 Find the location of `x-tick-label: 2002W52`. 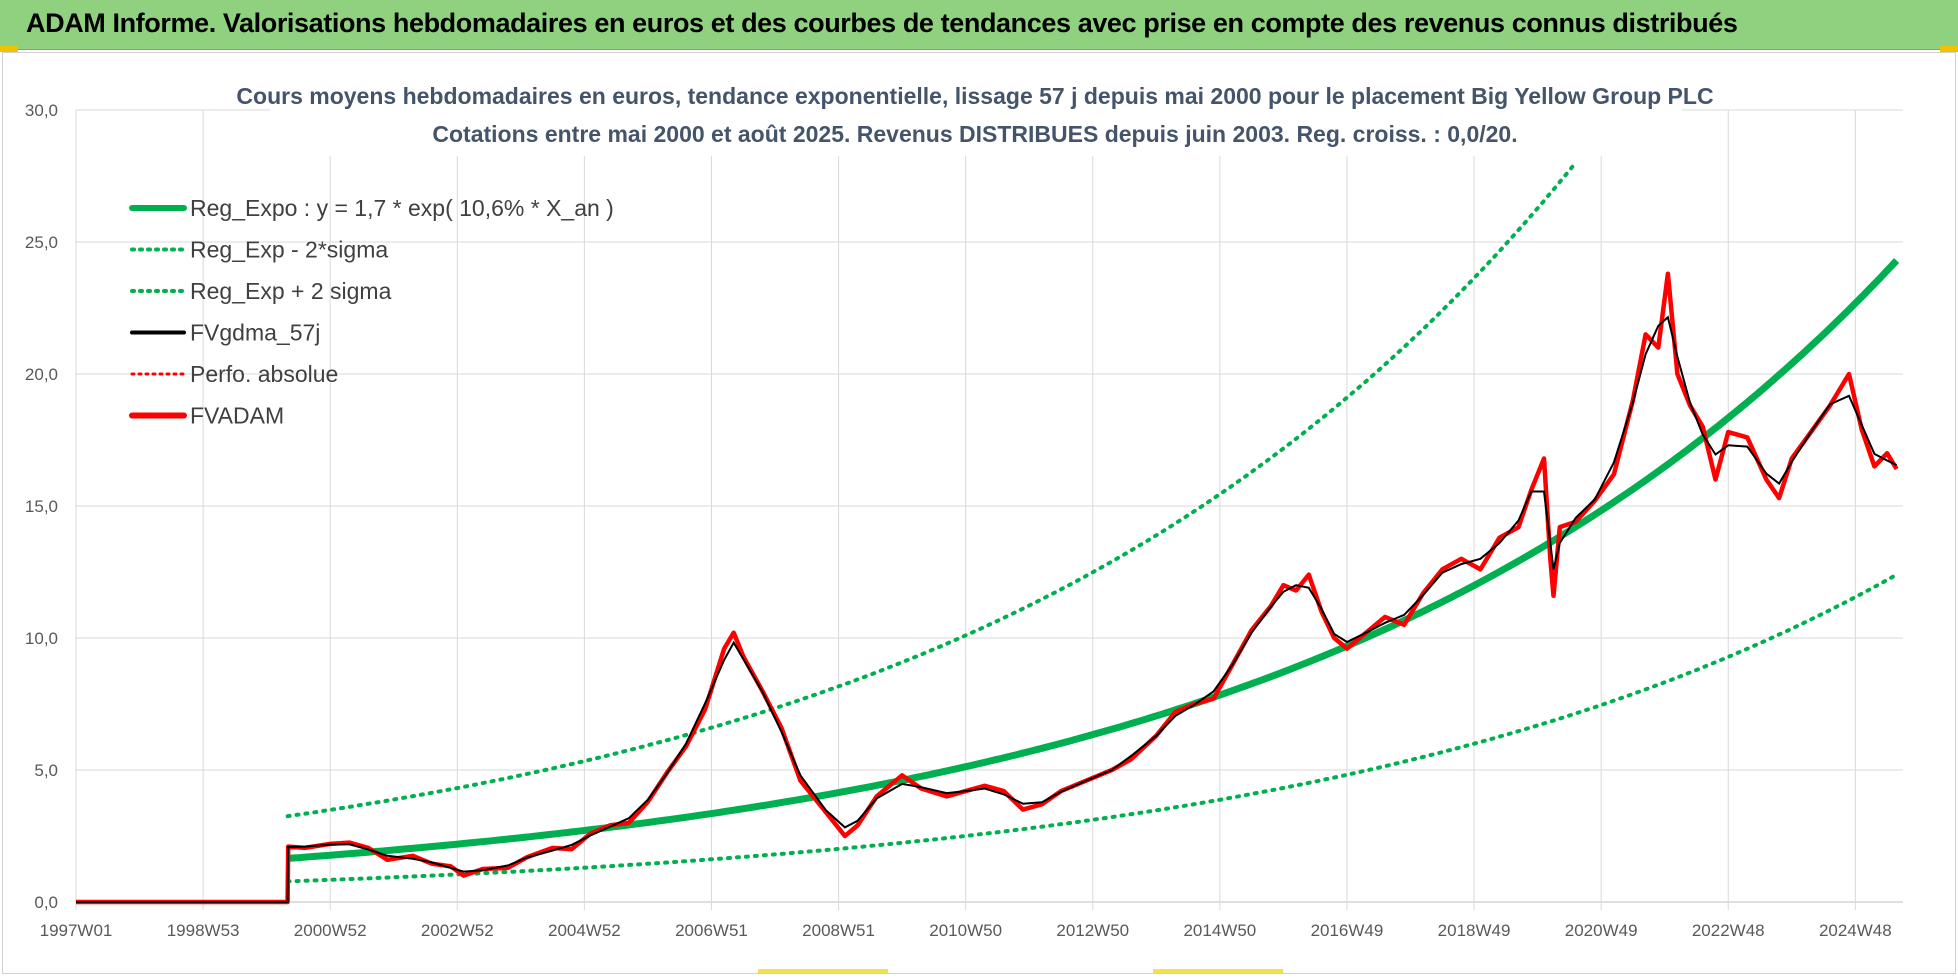

x-tick-label: 2002W52 is located at coordinates (457, 930).